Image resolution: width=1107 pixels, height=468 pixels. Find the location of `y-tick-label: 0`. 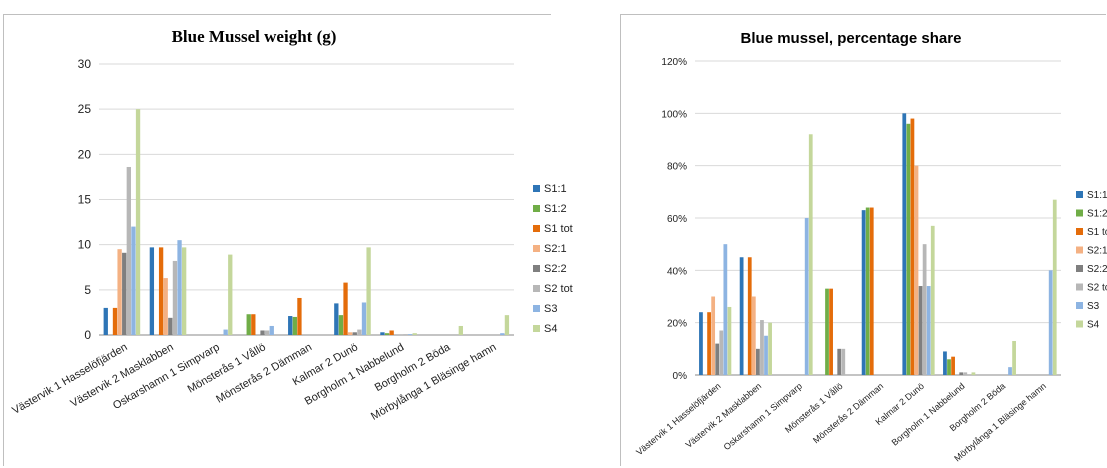

y-tick-label: 0 is located at coordinates (87, 335).